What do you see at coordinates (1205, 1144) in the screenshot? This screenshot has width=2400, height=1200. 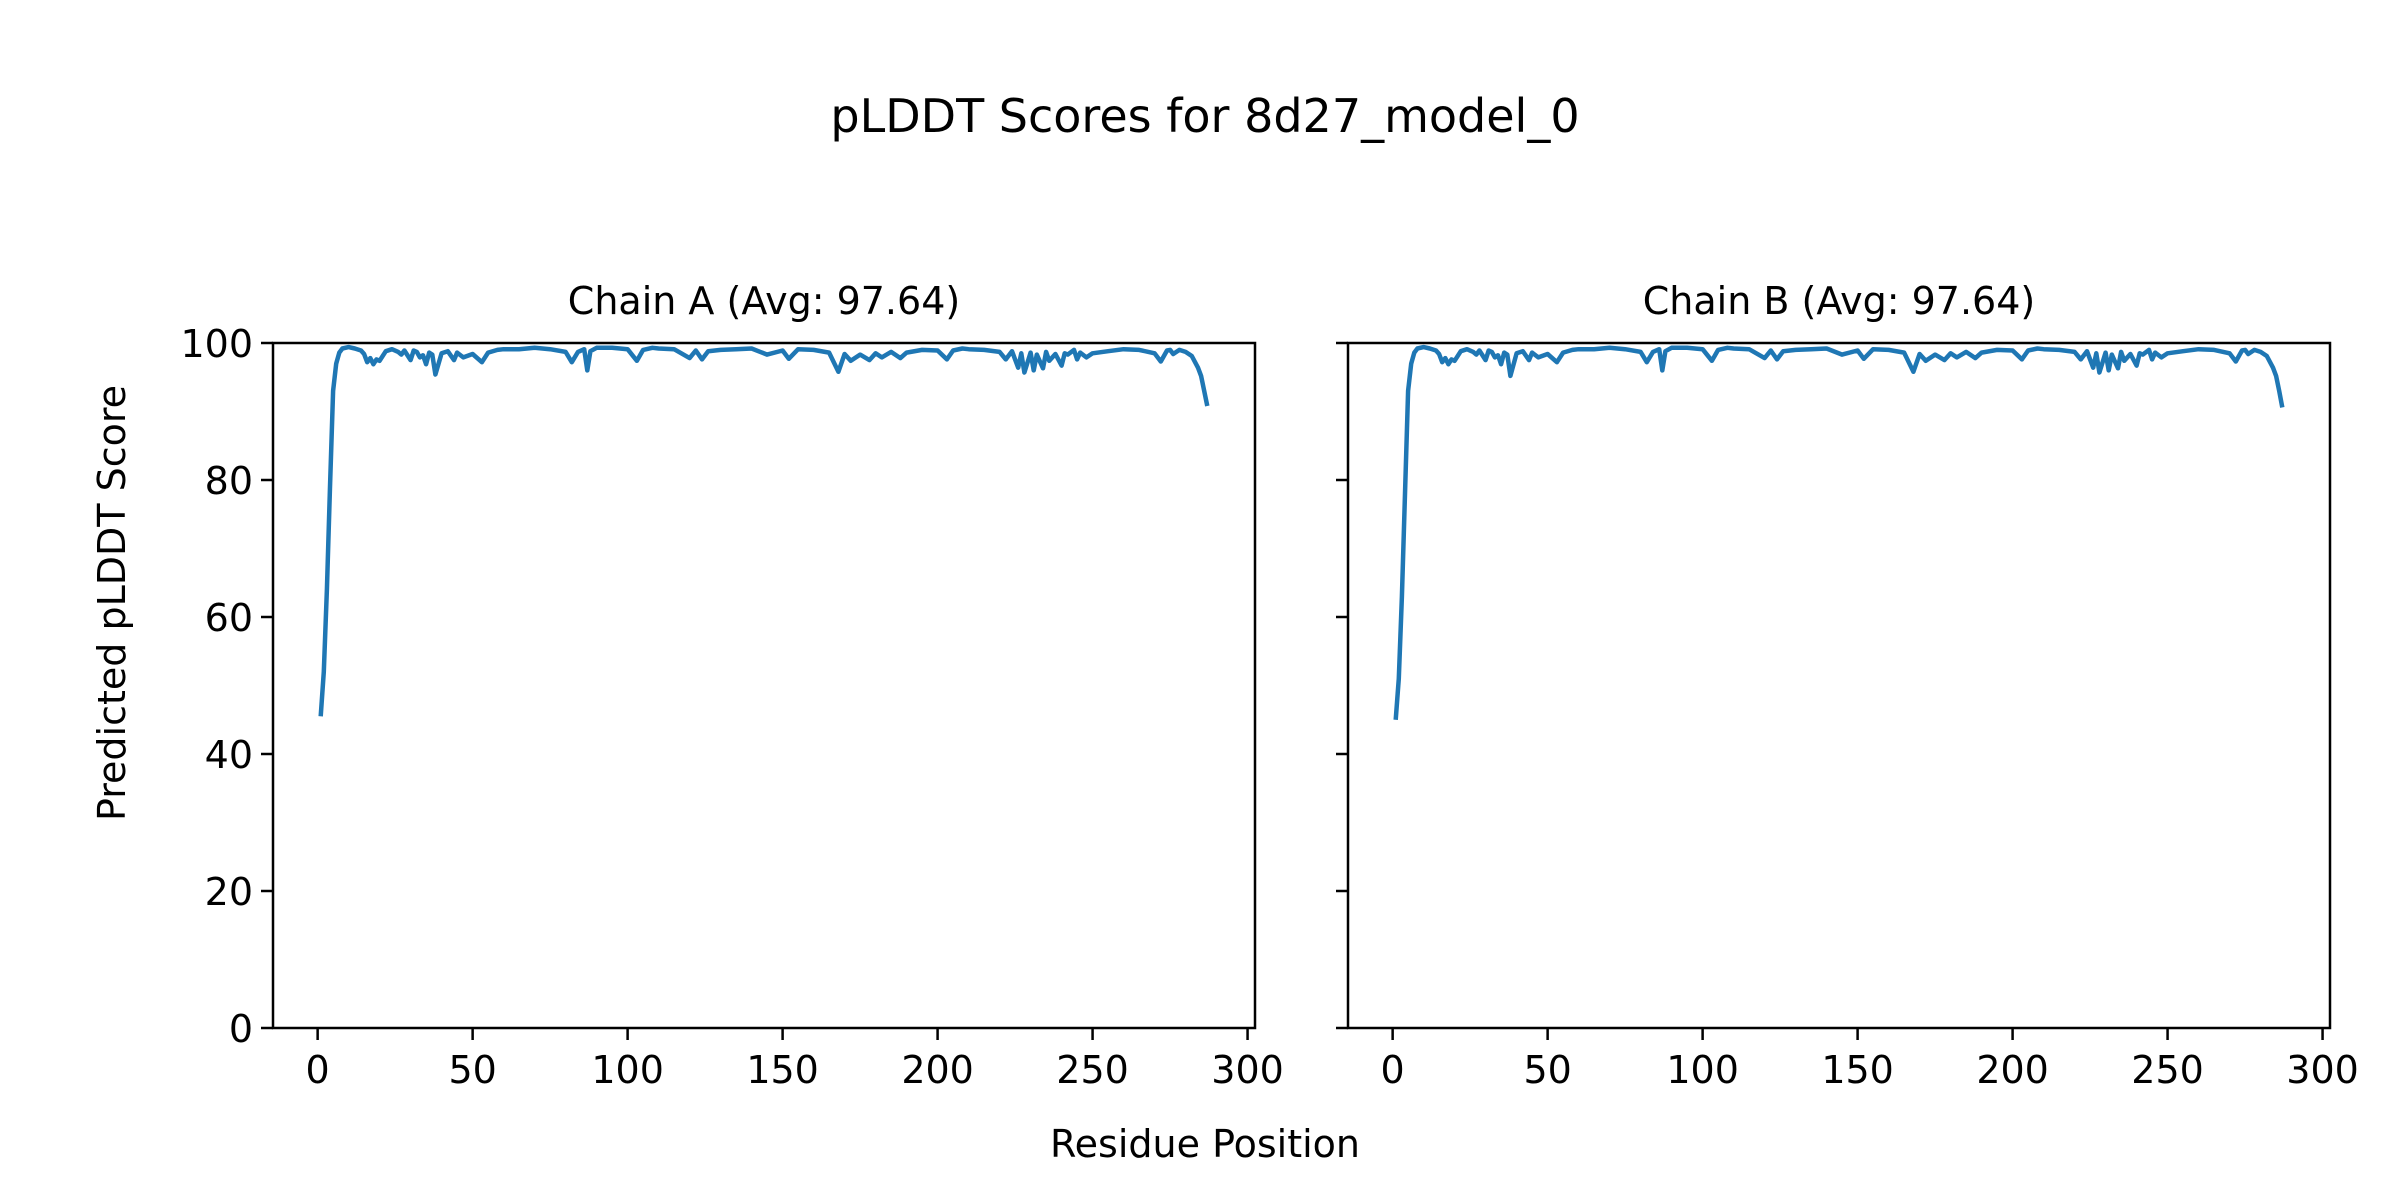 I see `x-axis-label: Residue Position` at bounding box center [1205, 1144].